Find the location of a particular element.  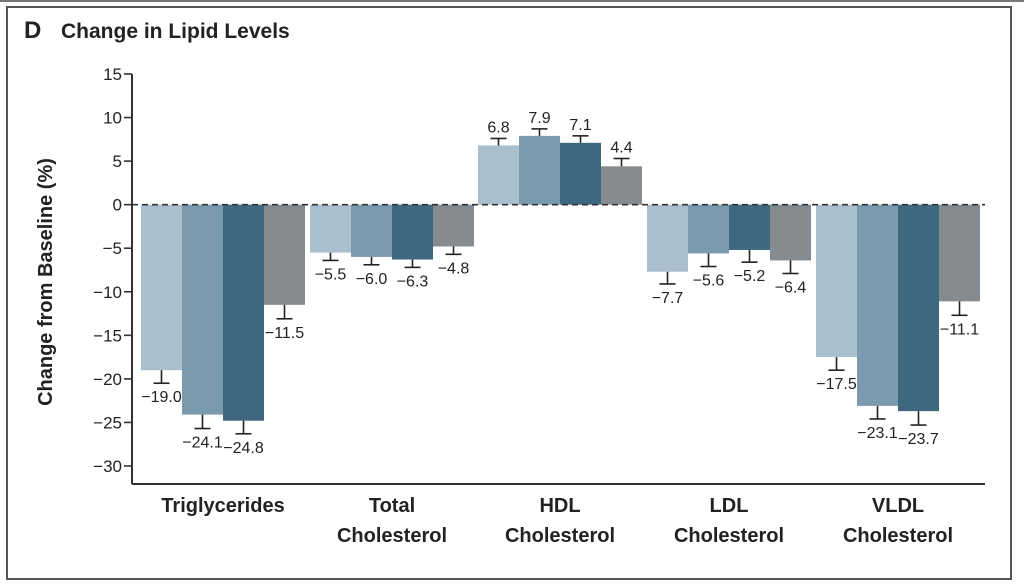

y-tick-label: 0 is located at coordinates (117, 205).